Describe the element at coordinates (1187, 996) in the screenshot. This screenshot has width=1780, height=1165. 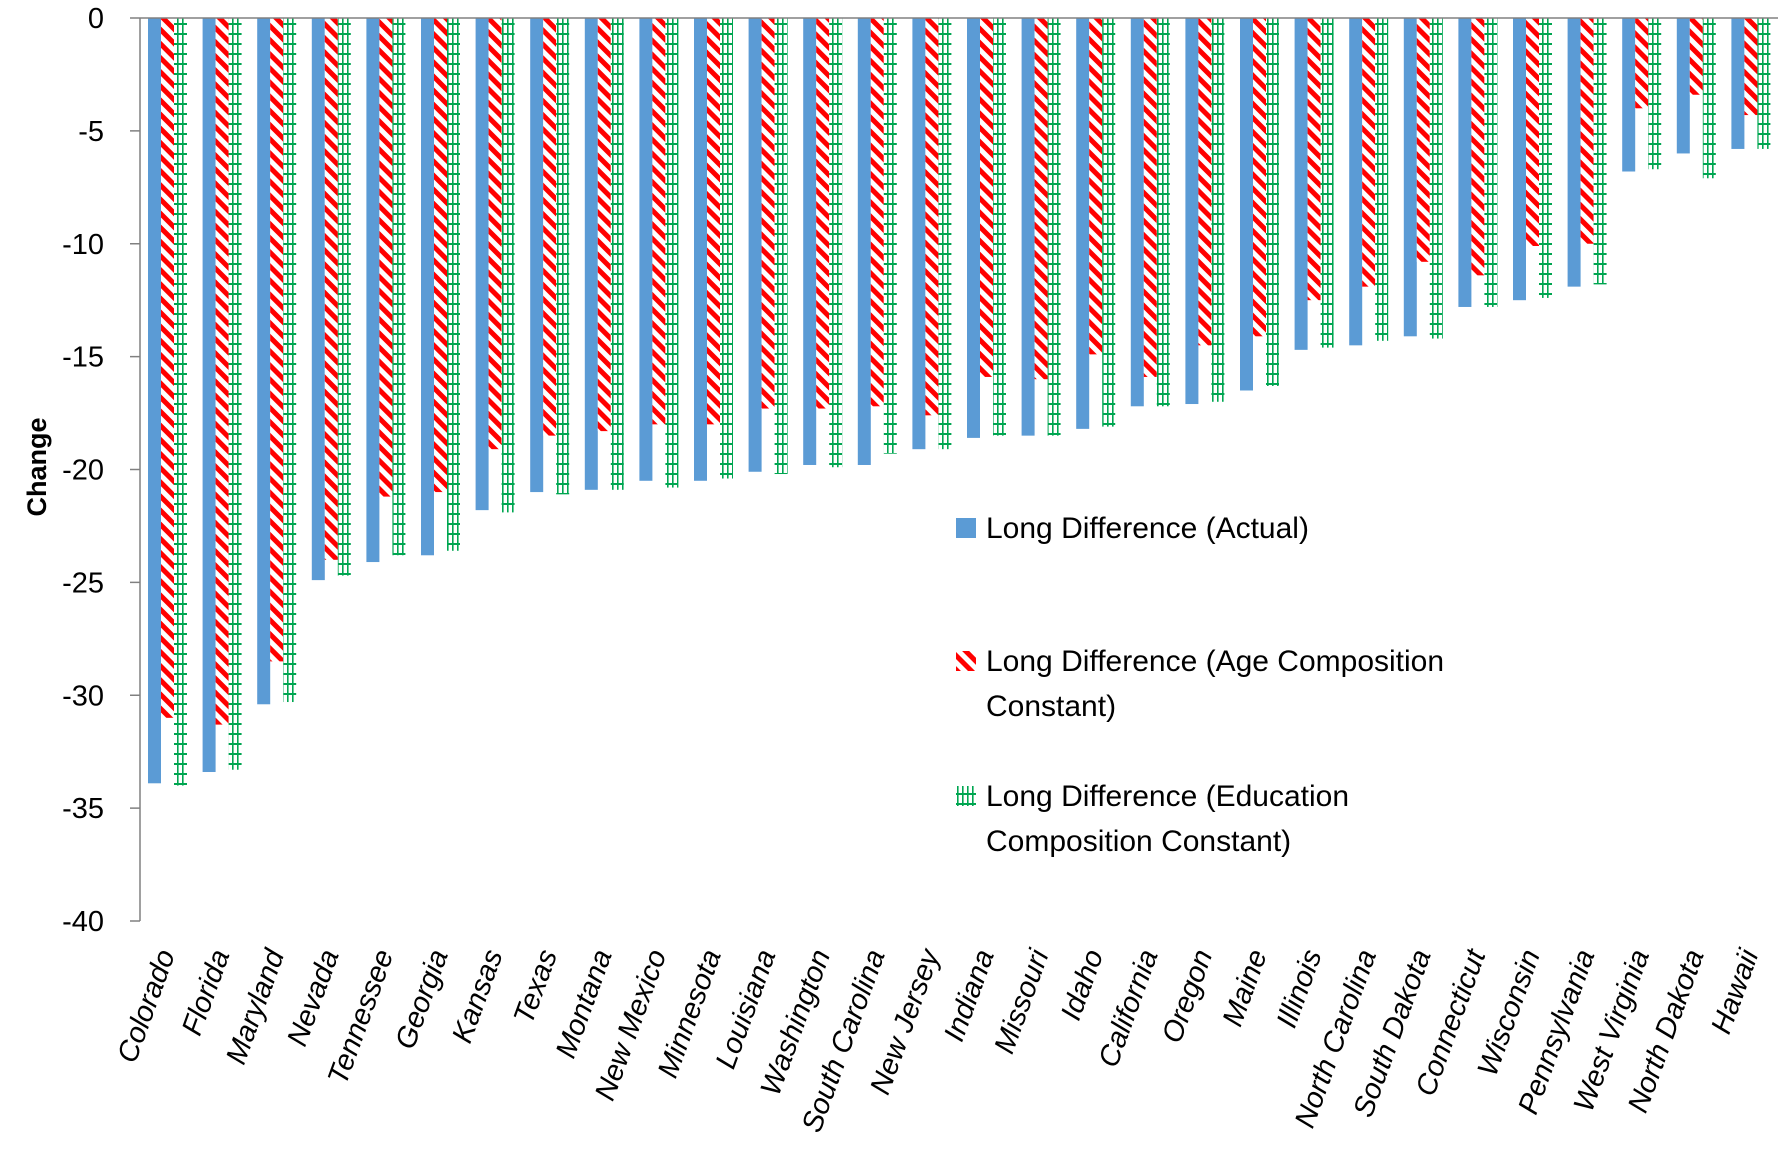
I see `category-label: Oregon` at that location.